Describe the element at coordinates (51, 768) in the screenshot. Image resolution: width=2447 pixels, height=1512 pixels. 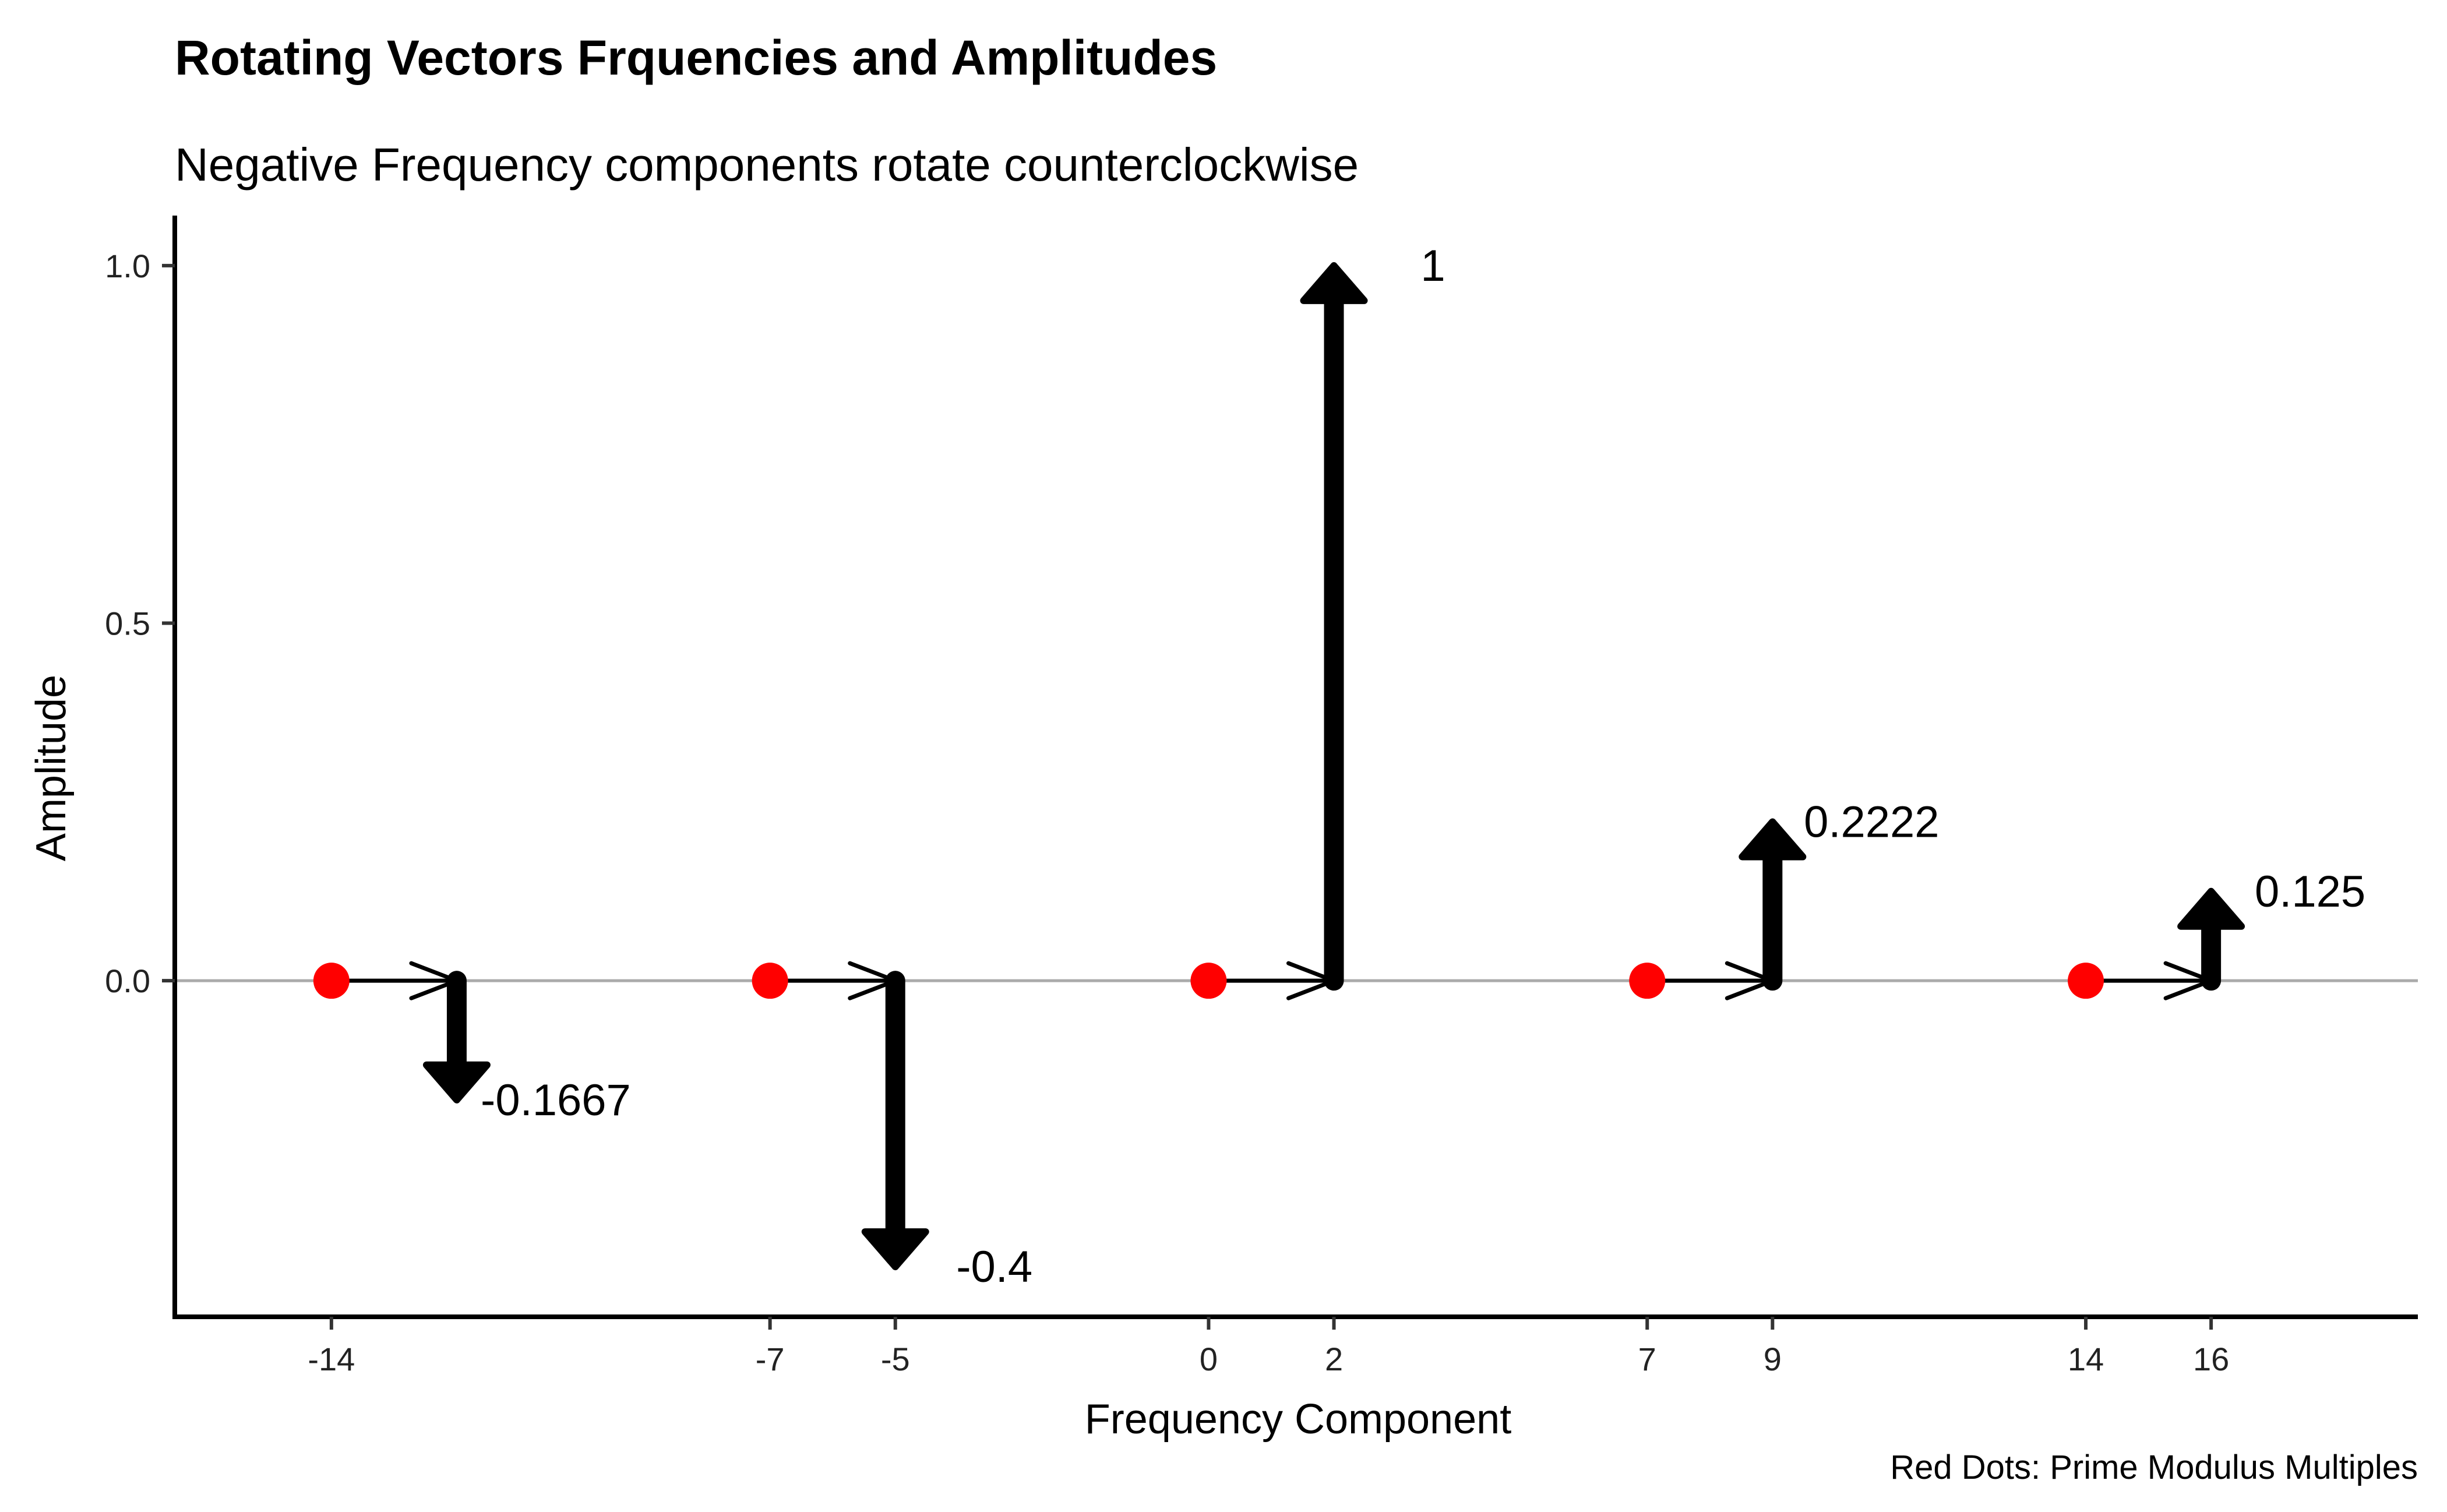
I see `y-axis-title: Amplitude` at that location.